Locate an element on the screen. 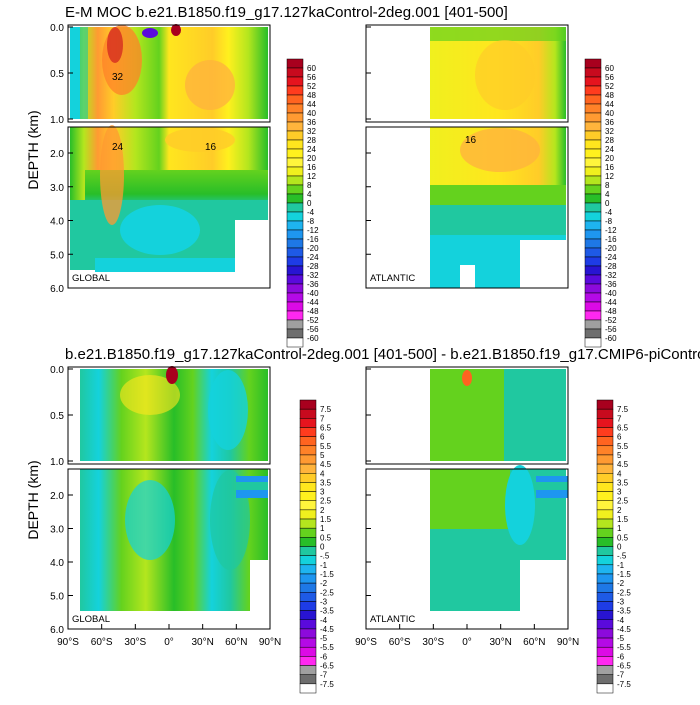  colorbar-label: -20 is located at coordinates (313, 248).